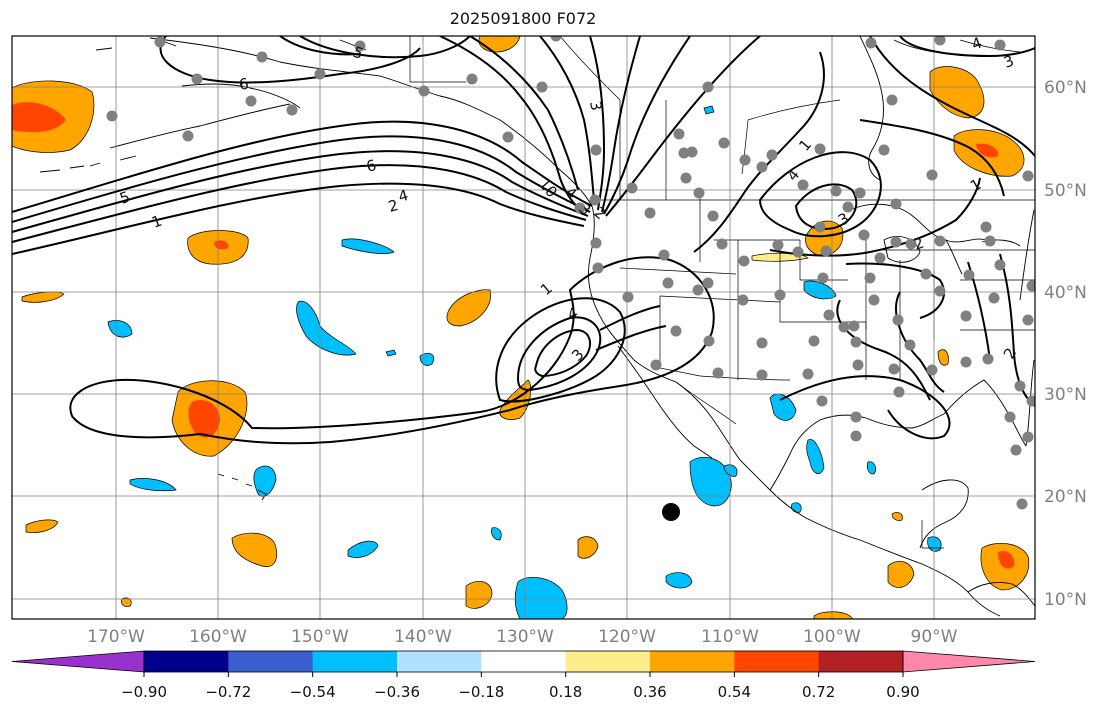 The width and height of the screenshot is (1105, 712). I want to click on colorbar-tick-label: −0.54, so click(313, 692).